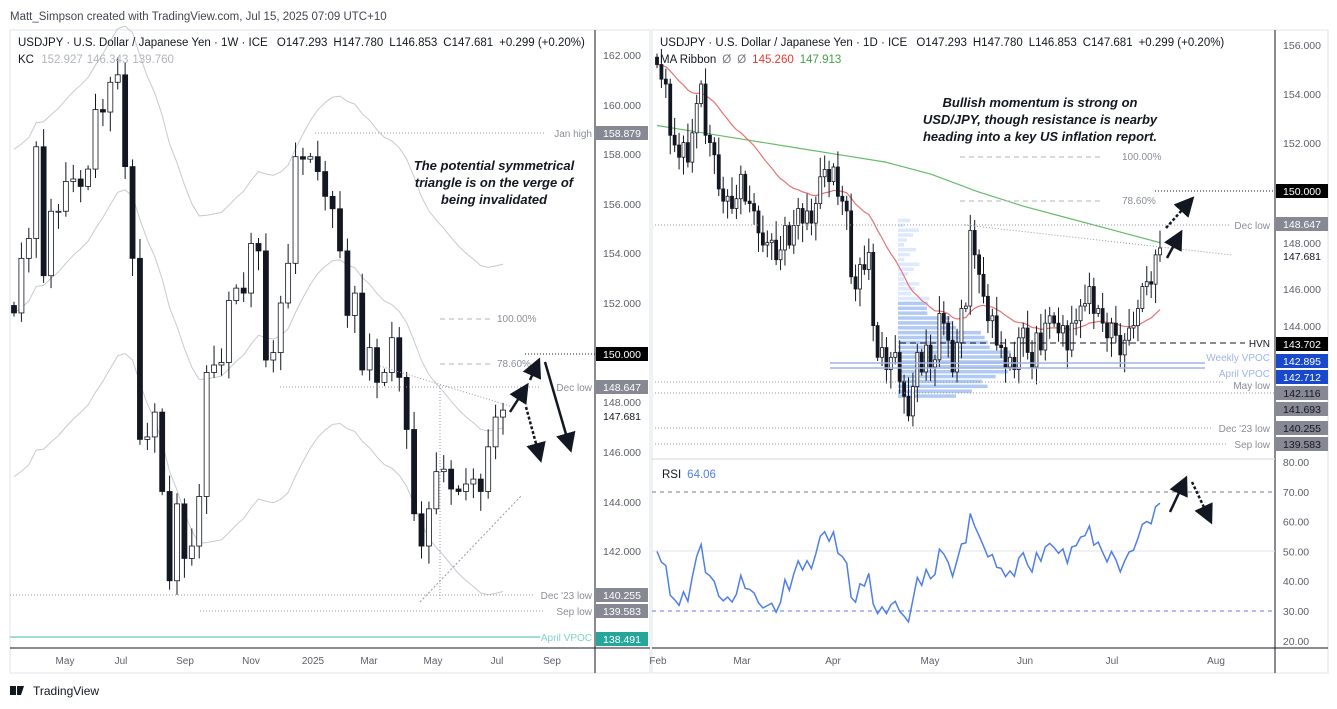 The width and height of the screenshot is (1337, 709). I want to click on time-tick: Sep, so click(552, 661).